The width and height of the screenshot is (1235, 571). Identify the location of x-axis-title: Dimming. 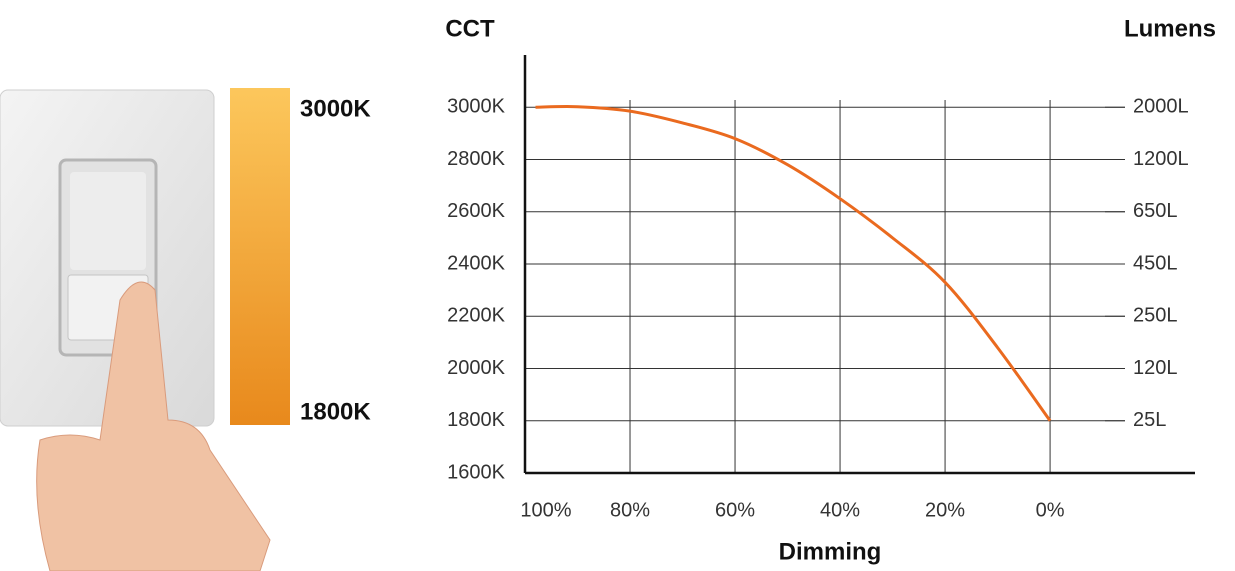
(830, 551).